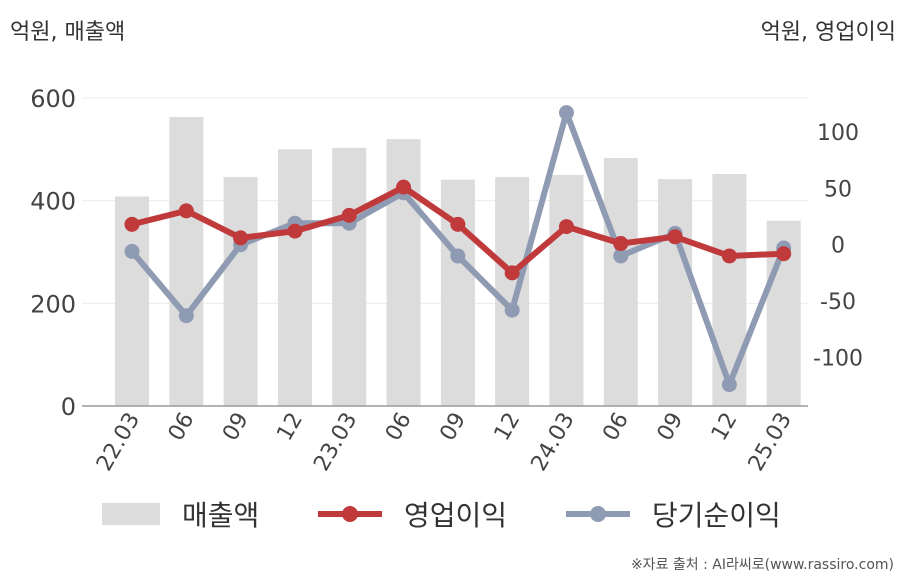  I want to click on left-axis-unit-label: 억원, 매출액, so click(68, 32).